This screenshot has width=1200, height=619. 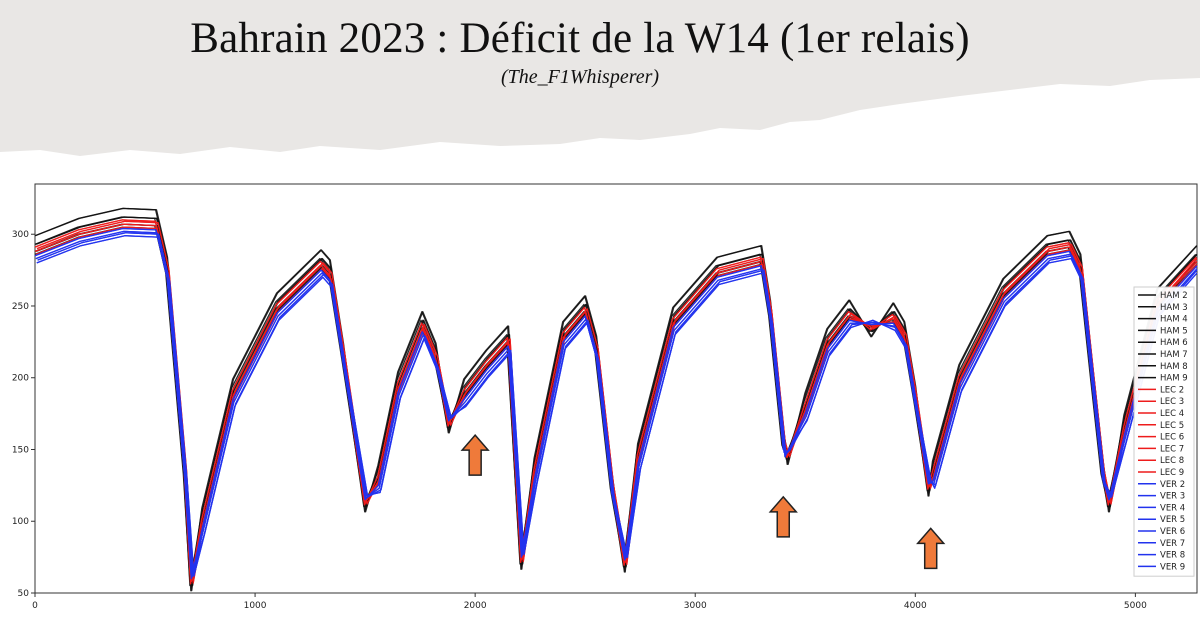 I want to click on y-tick-label: 50, so click(x=24, y=594).